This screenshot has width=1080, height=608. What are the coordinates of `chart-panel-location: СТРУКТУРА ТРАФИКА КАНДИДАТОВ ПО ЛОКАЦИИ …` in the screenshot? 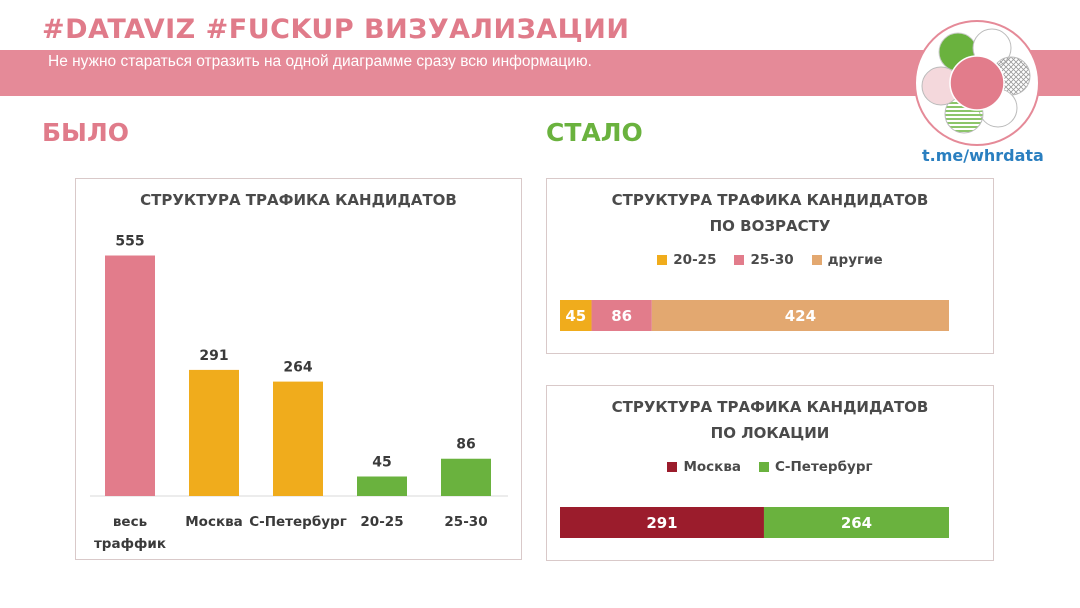 It's located at (770, 473).